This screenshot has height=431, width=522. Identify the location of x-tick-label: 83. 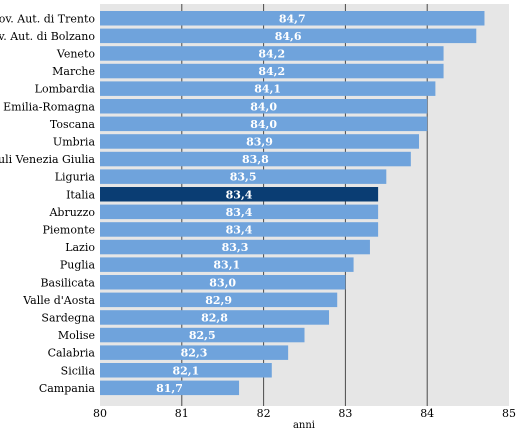
(345, 413).